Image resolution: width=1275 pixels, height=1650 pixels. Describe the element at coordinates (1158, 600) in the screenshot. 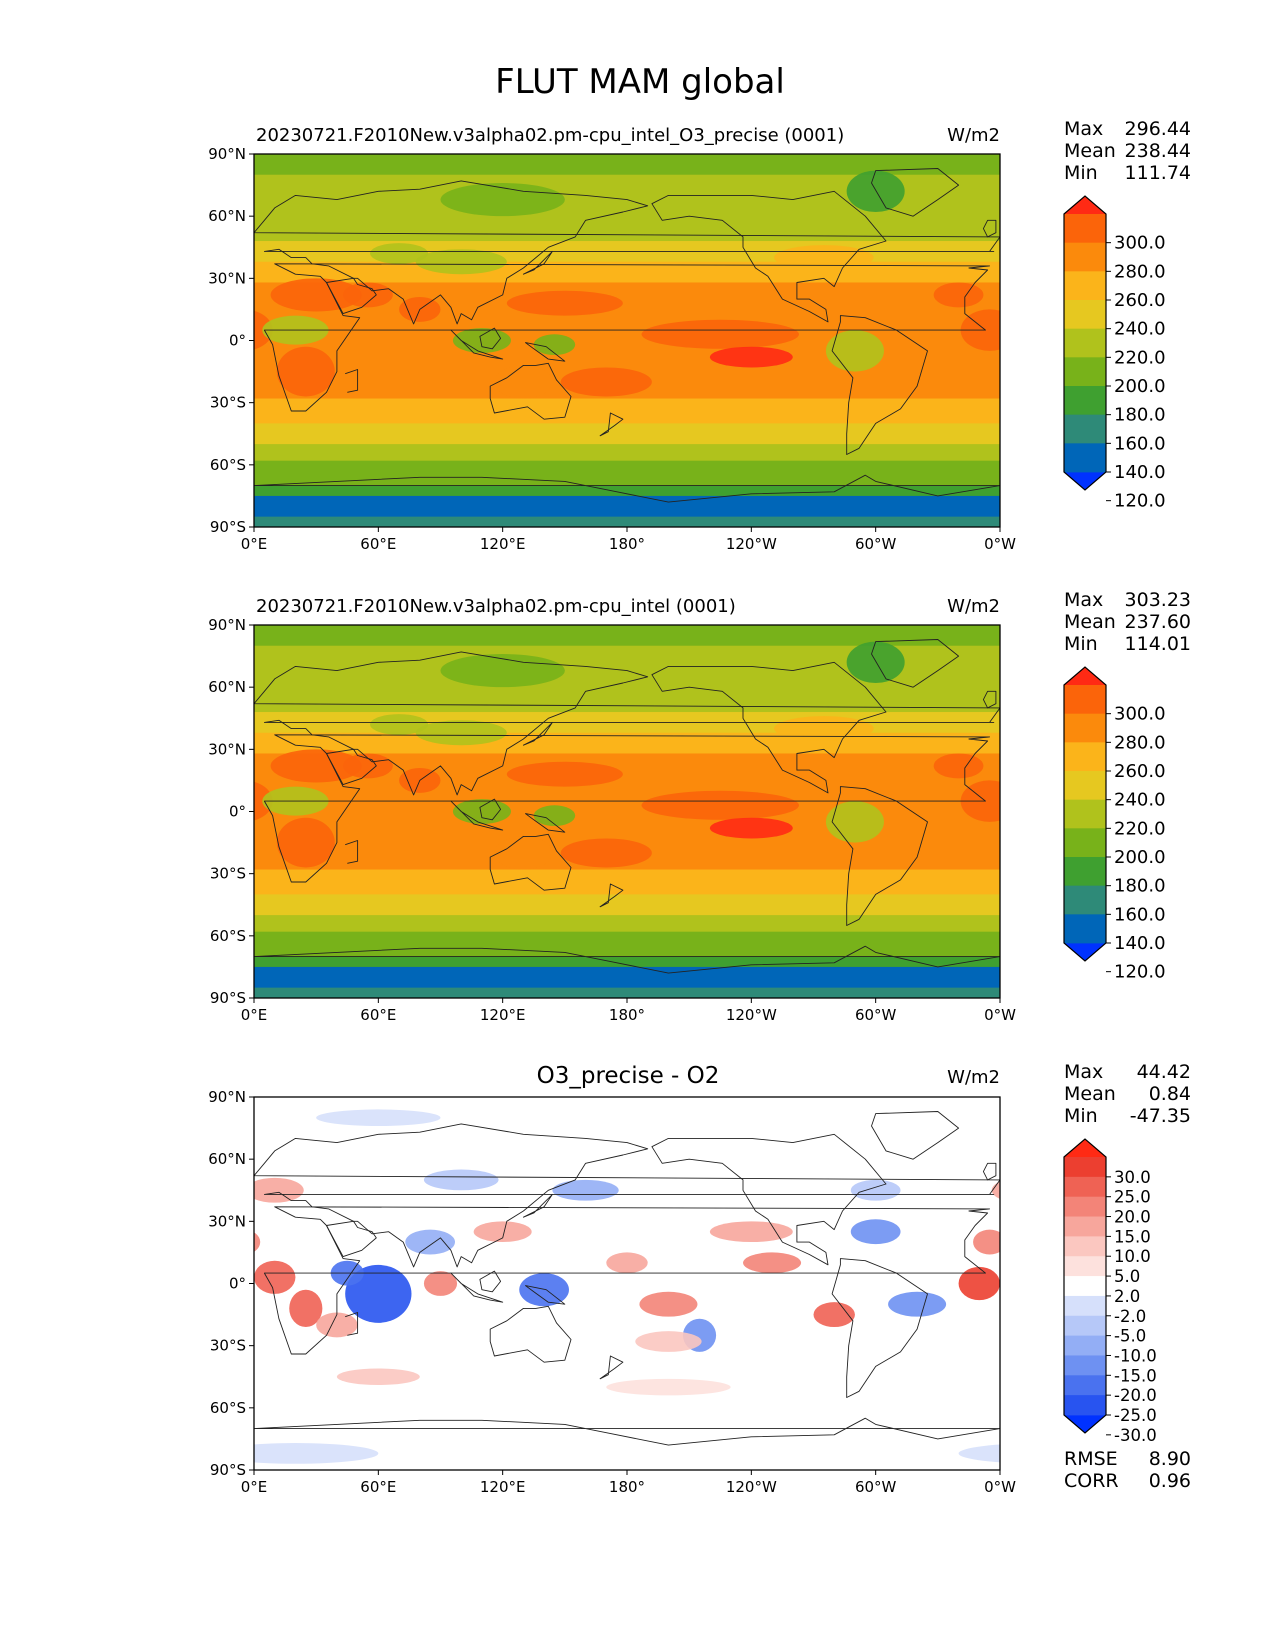

I see `panel-2-max-value: 303.23` at that location.